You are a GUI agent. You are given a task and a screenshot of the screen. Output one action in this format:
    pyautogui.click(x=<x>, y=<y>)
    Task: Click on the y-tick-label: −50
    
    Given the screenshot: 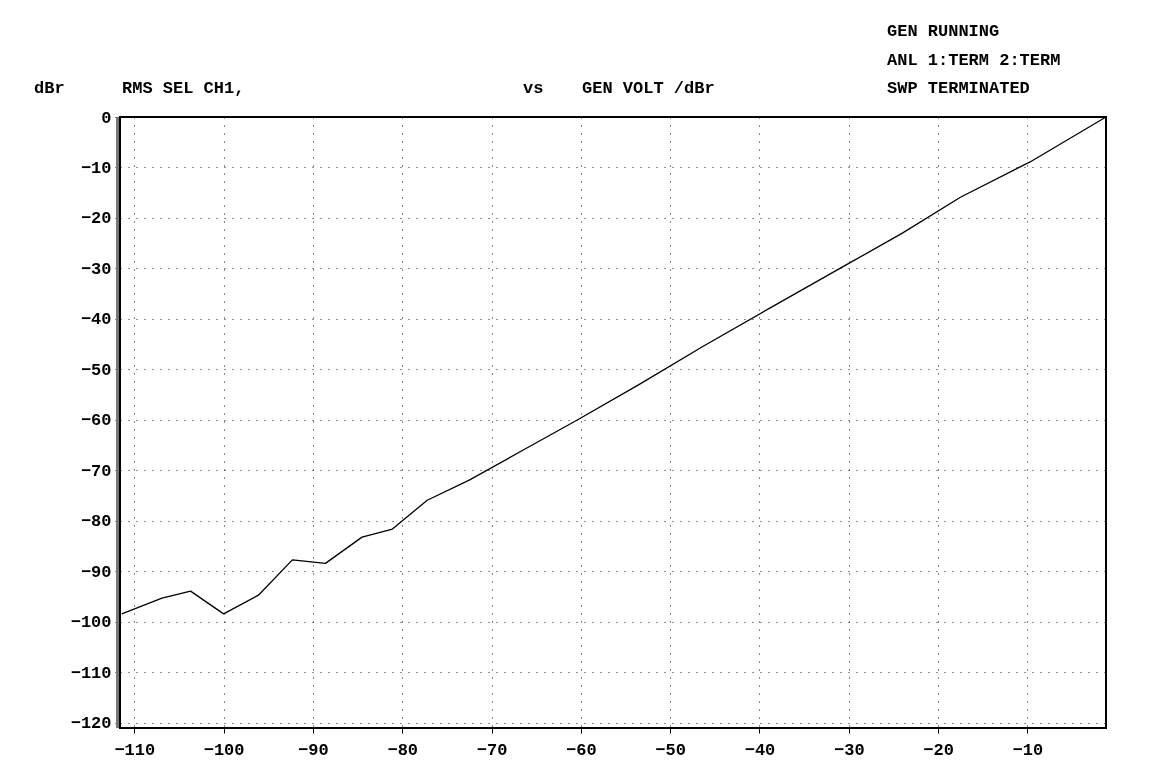 What is the action you would take?
    pyautogui.click(x=96, y=370)
    